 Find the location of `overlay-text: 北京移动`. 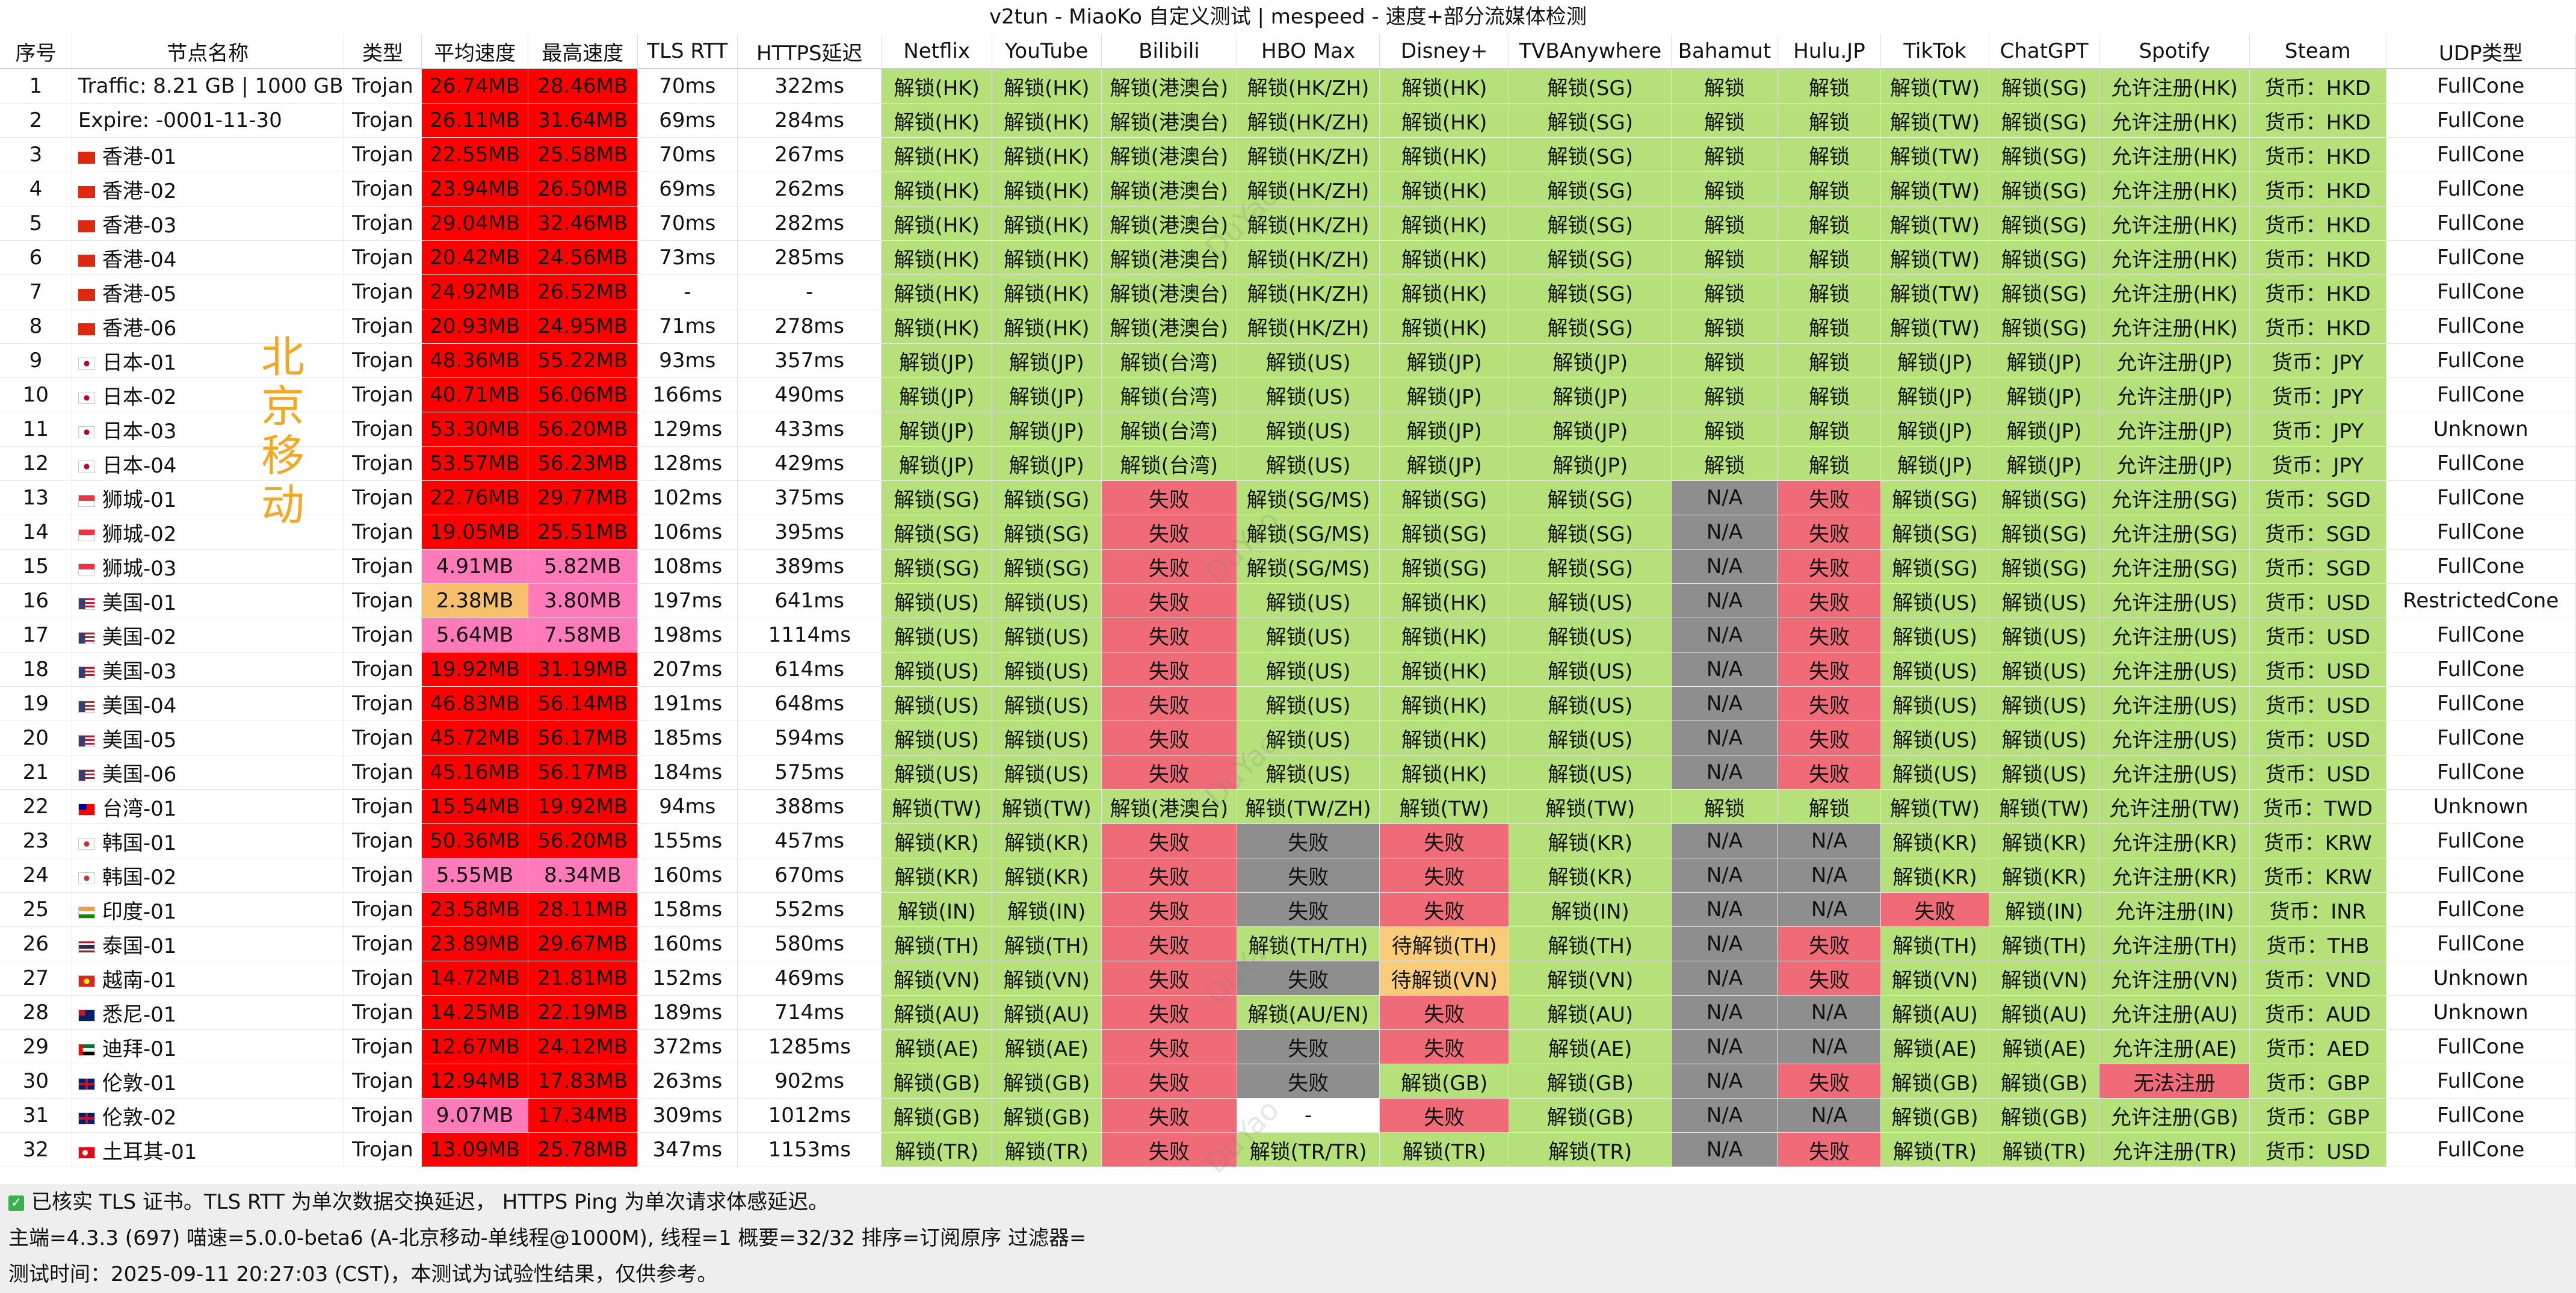

overlay-text: 北京移动 is located at coordinates (282, 431).